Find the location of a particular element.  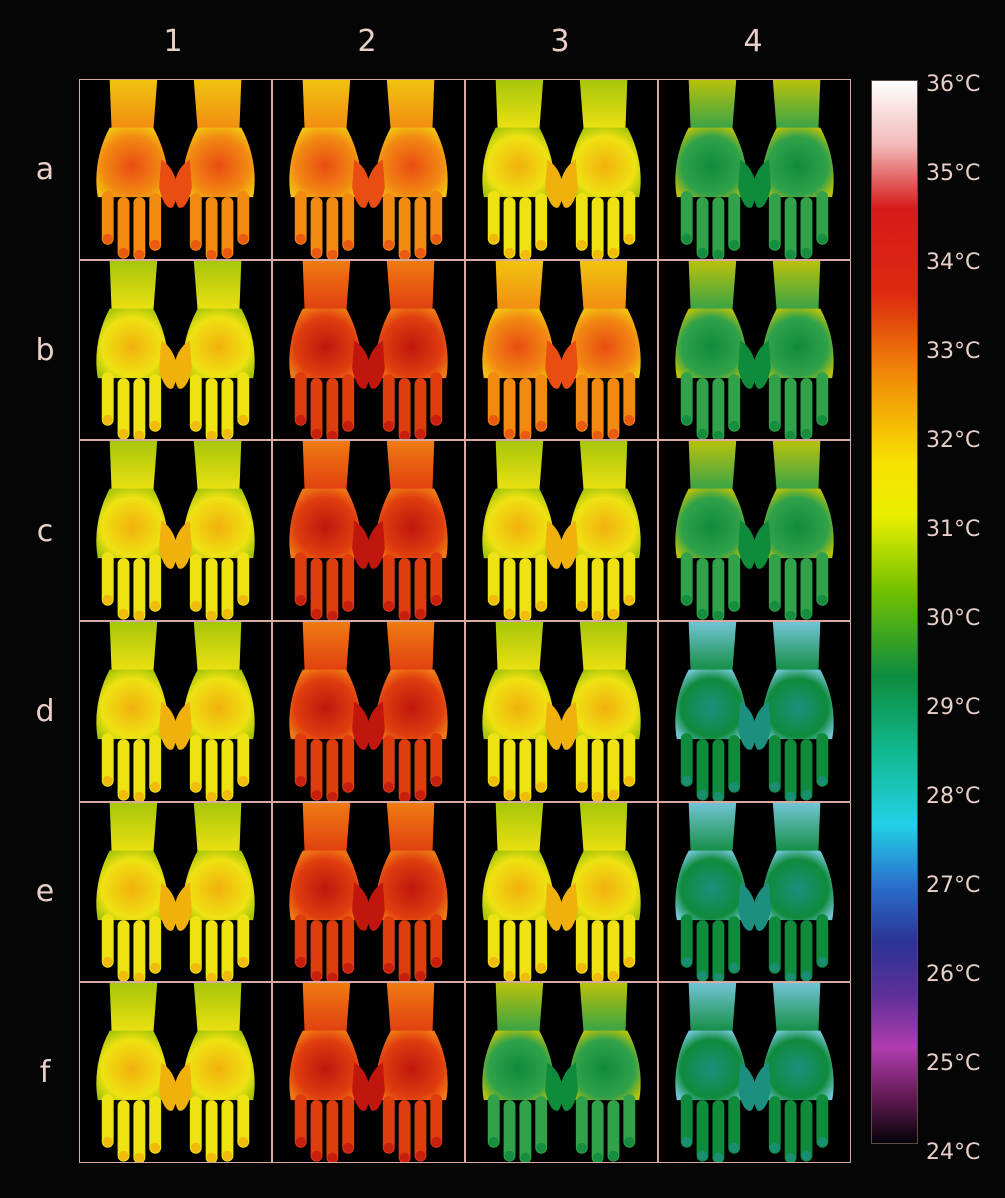

scale-label-28: 28°C is located at coordinates (953, 796).